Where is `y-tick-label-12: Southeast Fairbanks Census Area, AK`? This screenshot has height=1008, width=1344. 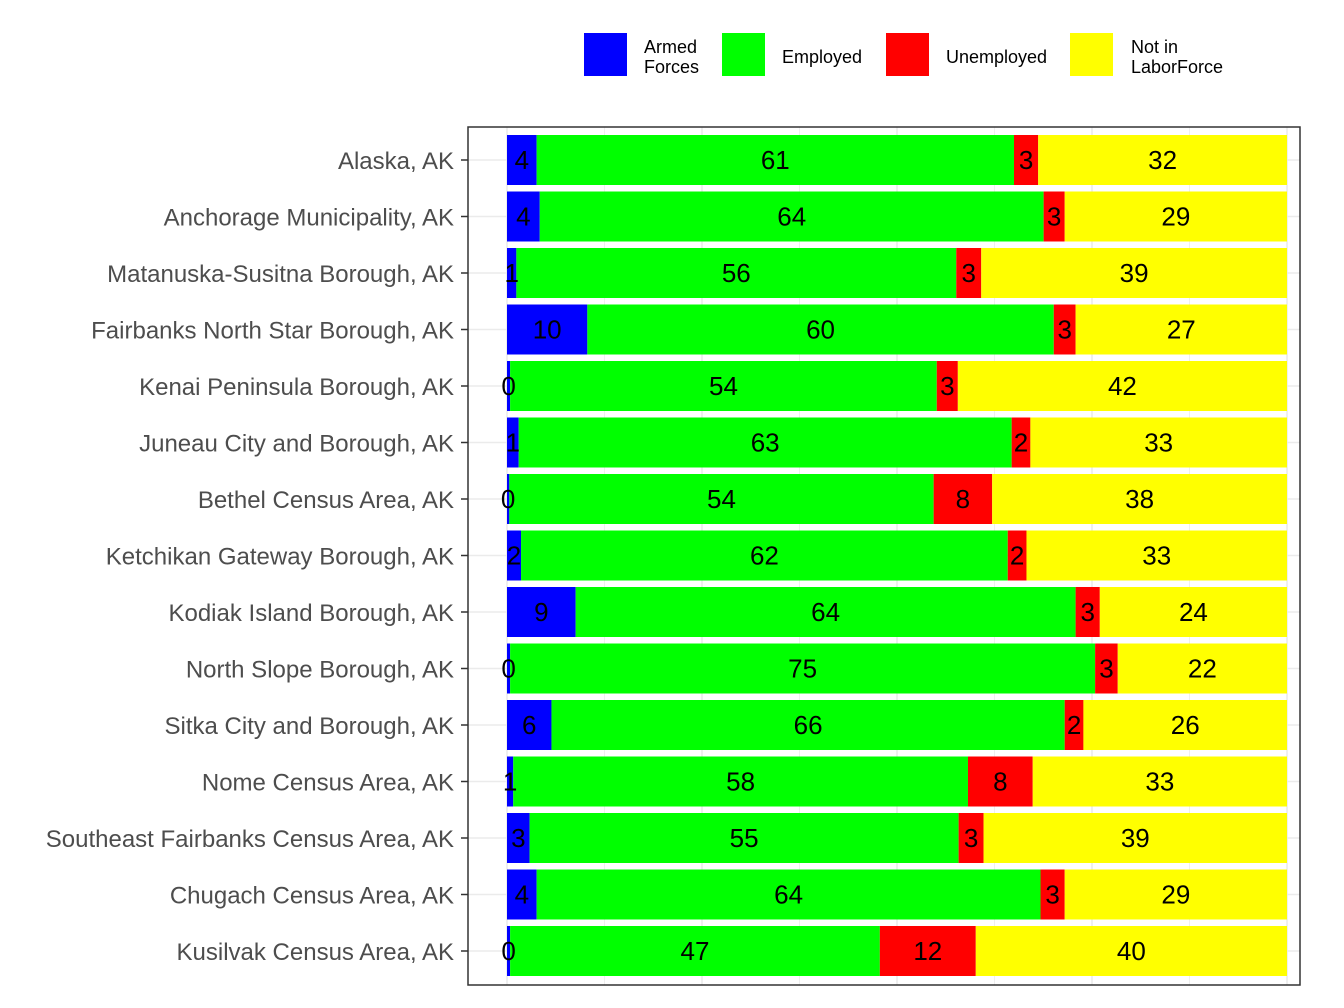
y-tick-label-12: Southeast Fairbanks Census Area, AK is located at coordinates (250, 839).